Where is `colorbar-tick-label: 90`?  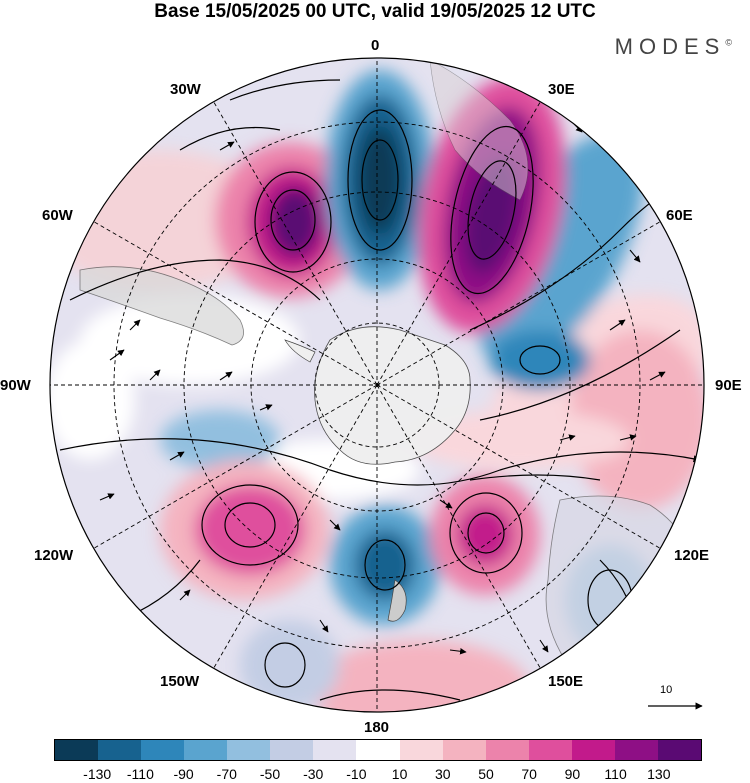 colorbar-tick-label: 90 is located at coordinates (572, 774).